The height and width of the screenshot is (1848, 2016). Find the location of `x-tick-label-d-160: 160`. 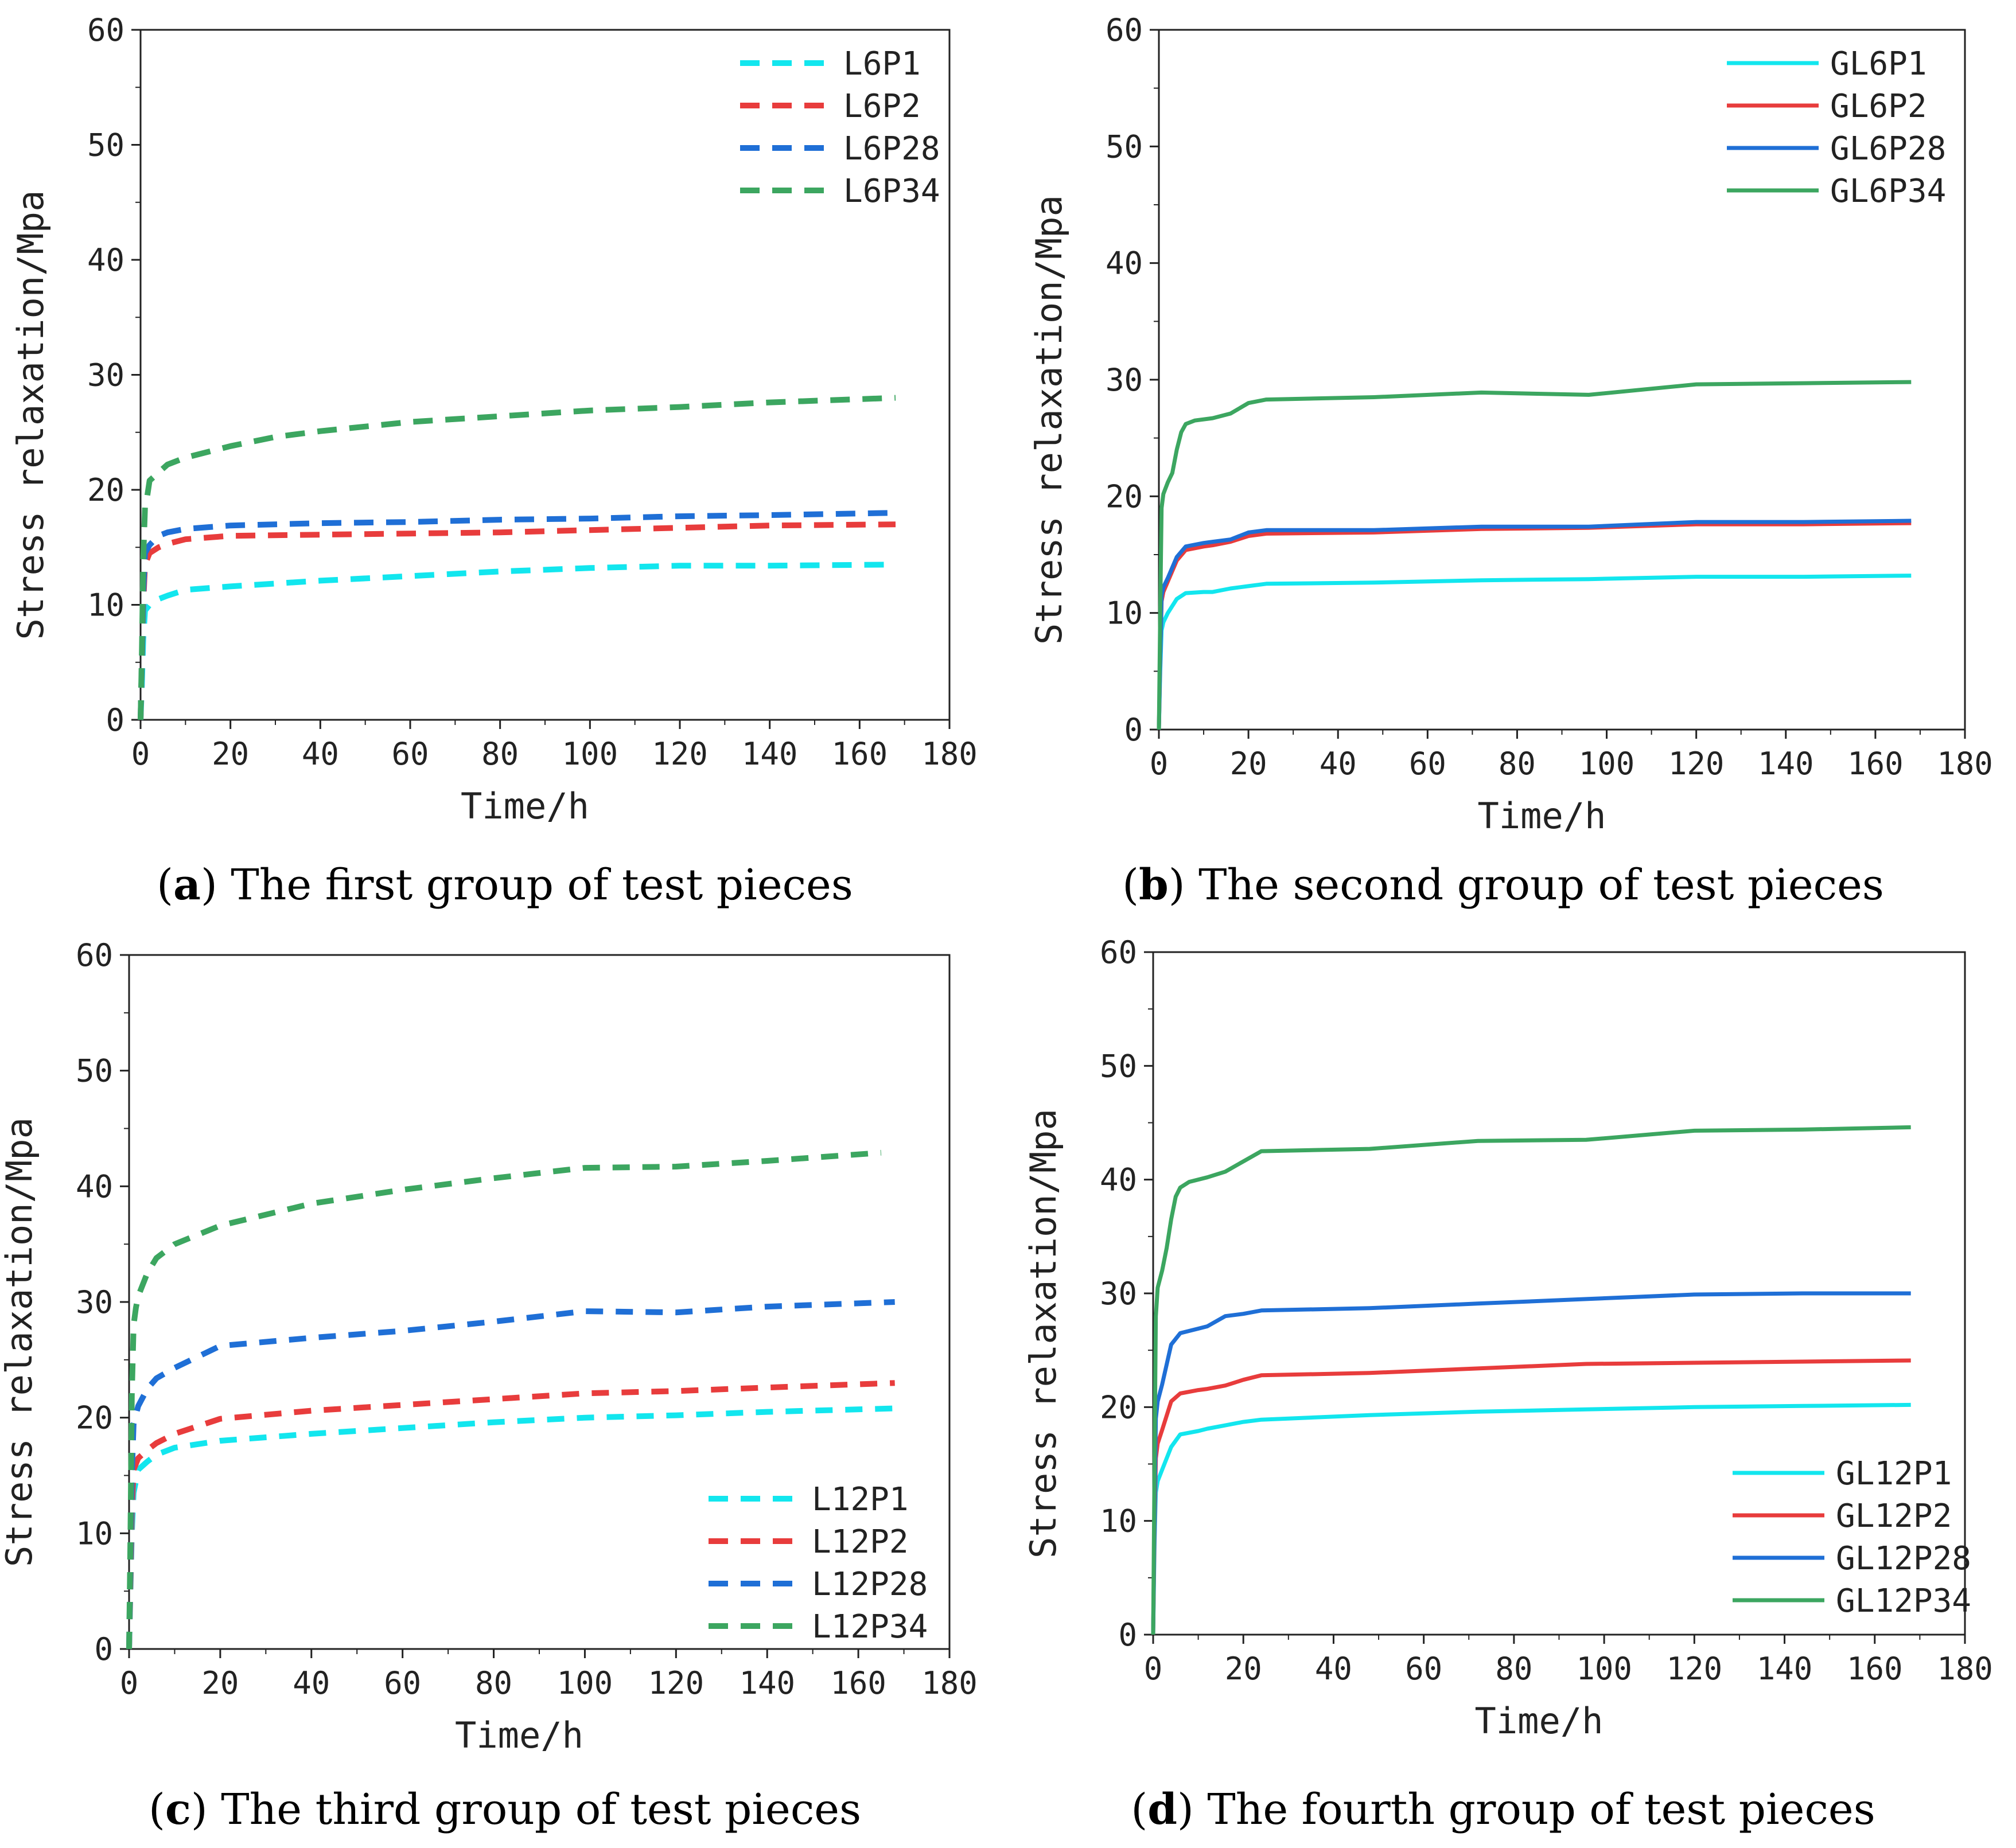

x-tick-label-d-160: 160 is located at coordinates (1875, 1669).